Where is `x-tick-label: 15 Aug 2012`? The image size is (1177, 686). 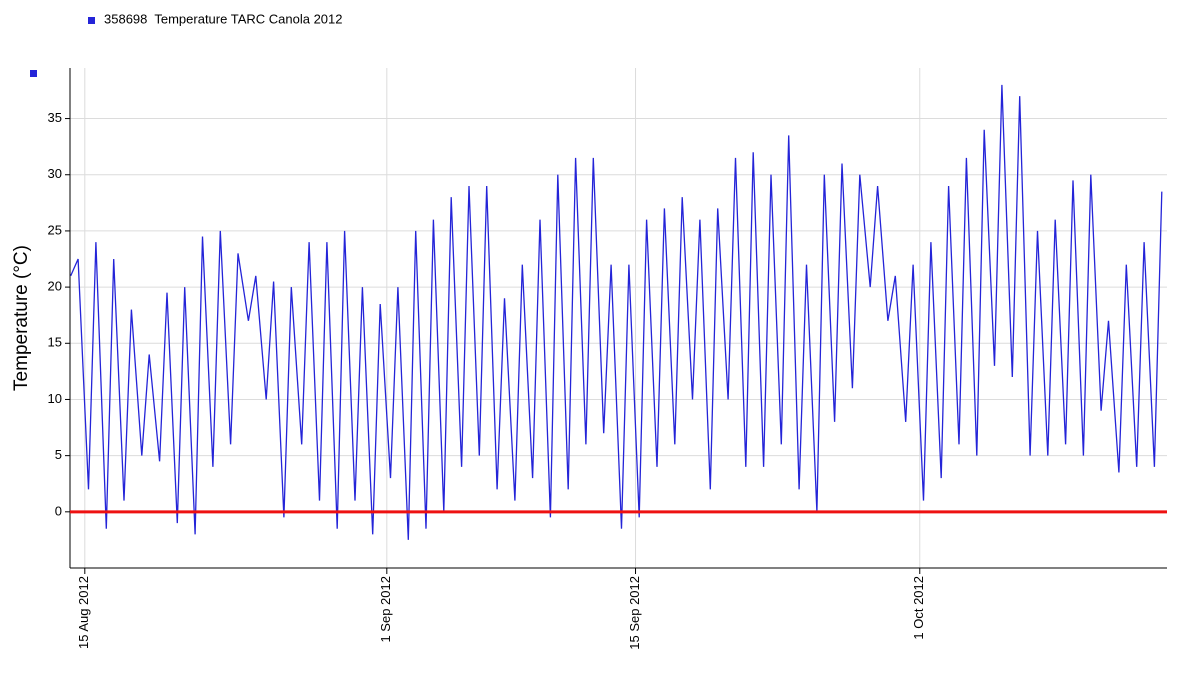
x-tick-label: 15 Aug 2012 is located at coordinates (83, 612).